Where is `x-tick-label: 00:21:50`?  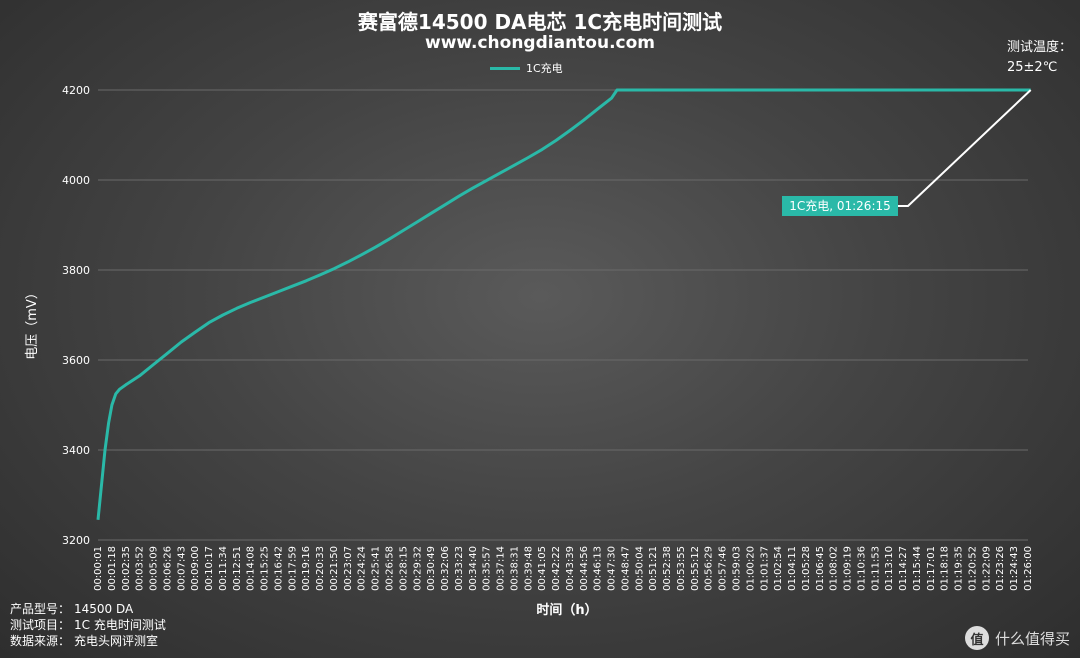 x-tick-label: 00:21:50 is located at coordinates (334, 568).